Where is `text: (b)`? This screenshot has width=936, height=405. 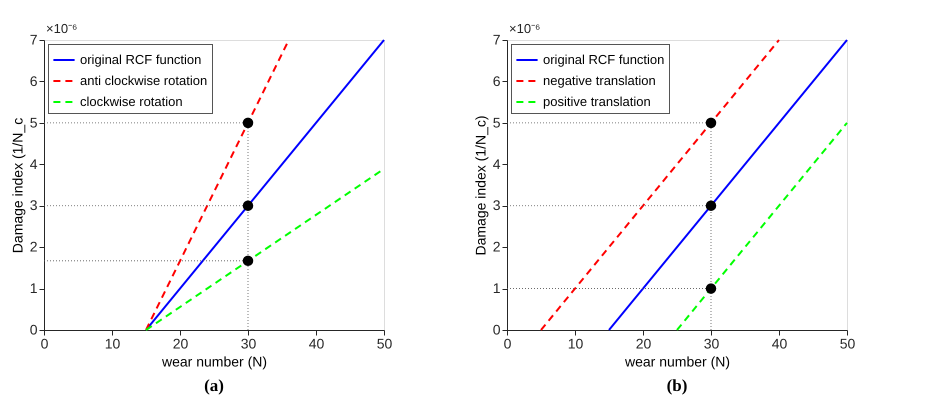 text: (b) is located at coordinates (677, 385).